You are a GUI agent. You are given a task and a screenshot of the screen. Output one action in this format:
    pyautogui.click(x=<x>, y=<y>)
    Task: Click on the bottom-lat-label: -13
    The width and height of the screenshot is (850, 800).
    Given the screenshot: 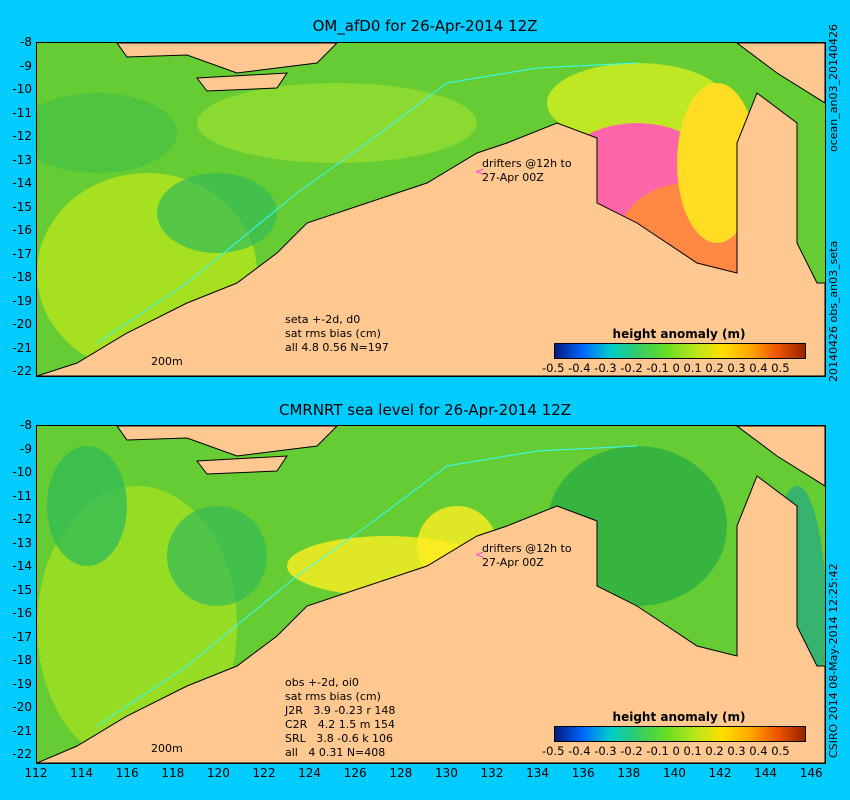 What is the action you would take?
    pyautogui.click(x=22, y=542)
    